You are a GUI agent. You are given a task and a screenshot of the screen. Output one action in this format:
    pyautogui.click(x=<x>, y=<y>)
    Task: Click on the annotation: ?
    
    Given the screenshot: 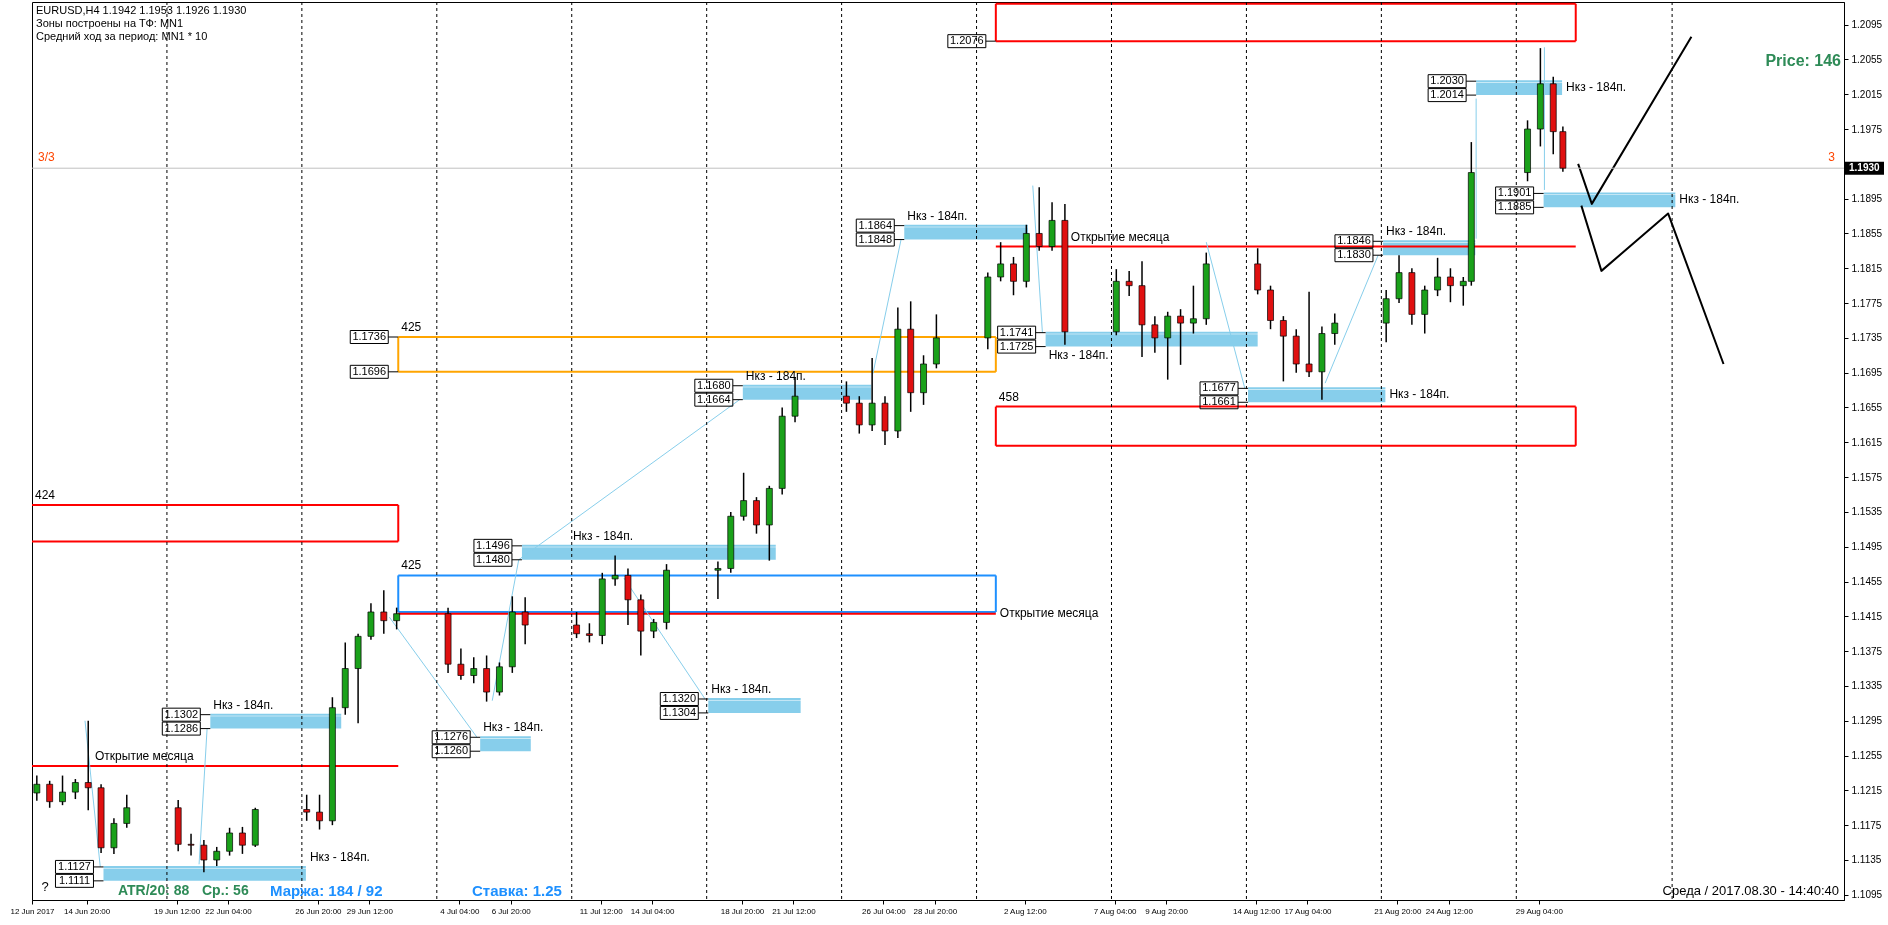 What is the action you would take?
    pyautogui.click(x=45, y=886)
    